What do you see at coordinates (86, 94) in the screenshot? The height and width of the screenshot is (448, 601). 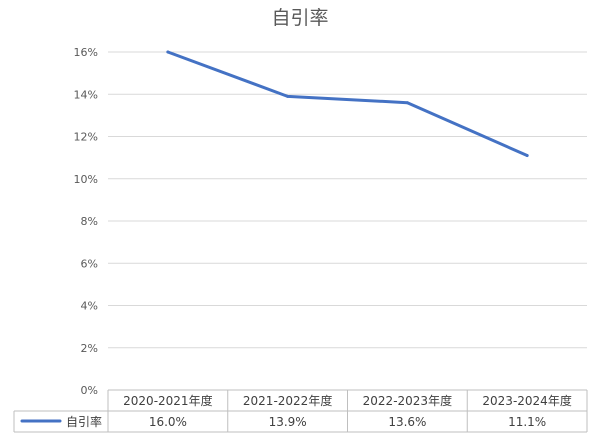 I see `y-tick-label: 14%` at bounding box center [86, 94].